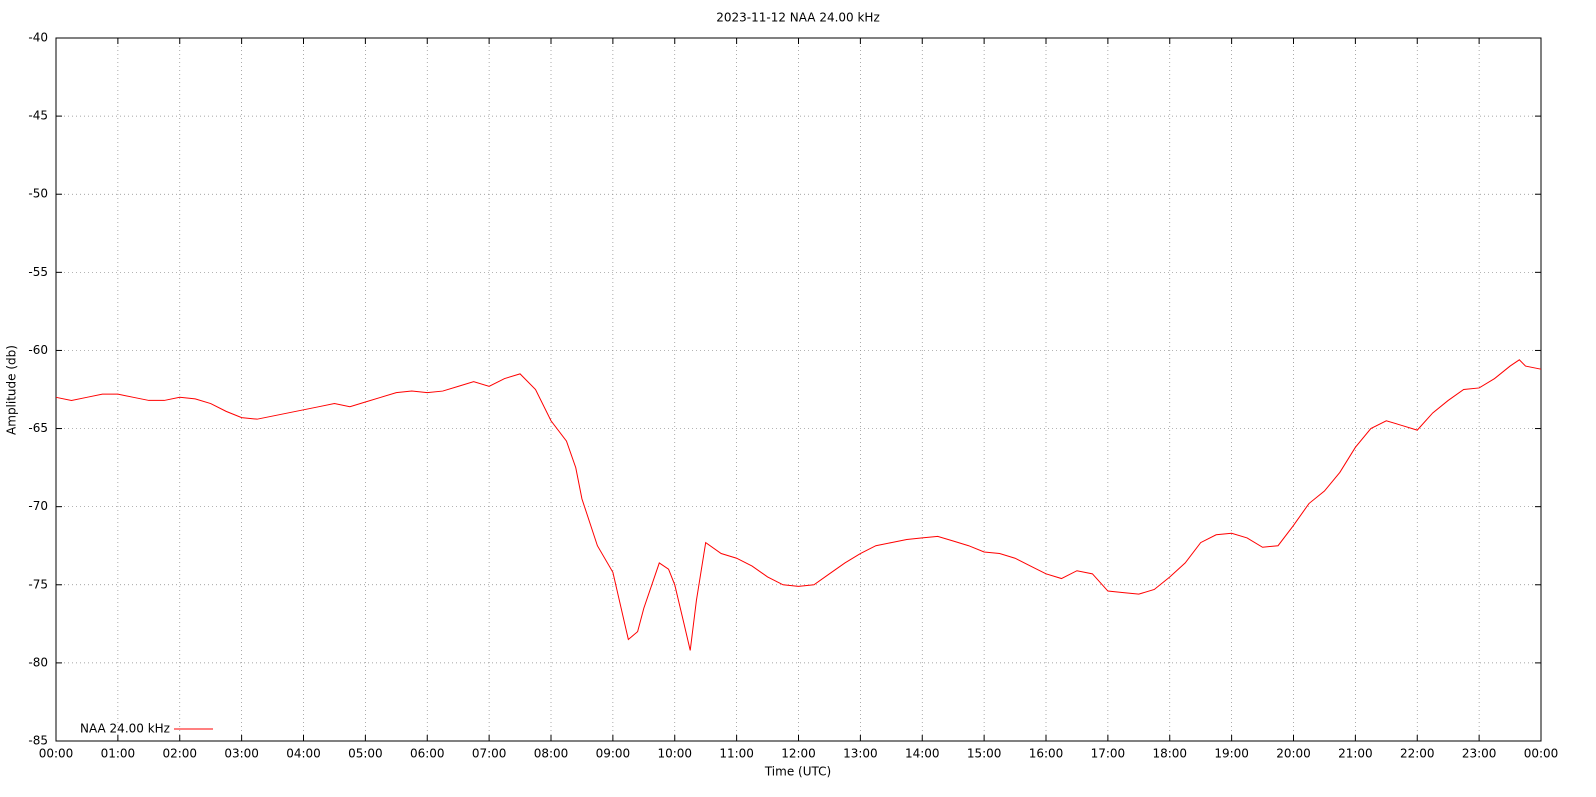 The height and width of the screenshot is (797, 1596). What do you see at coordinates (1479, 754) in the screenshot?
I see `x-tick-label: 23:00` at bounding box center [1479, 754].